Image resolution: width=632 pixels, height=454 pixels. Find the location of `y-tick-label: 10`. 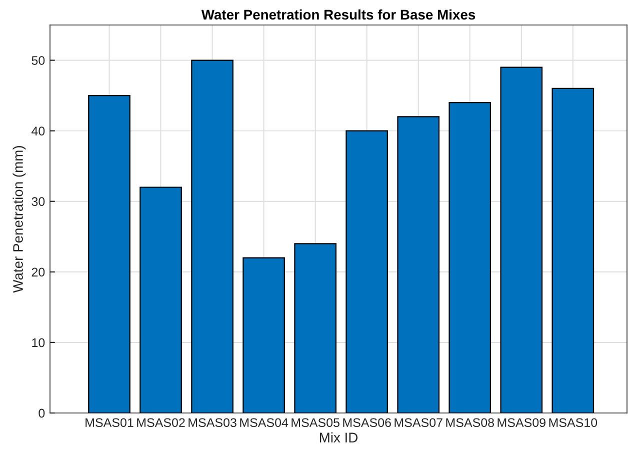

y-tick-label: 10 is located at coordinates (38, 343).